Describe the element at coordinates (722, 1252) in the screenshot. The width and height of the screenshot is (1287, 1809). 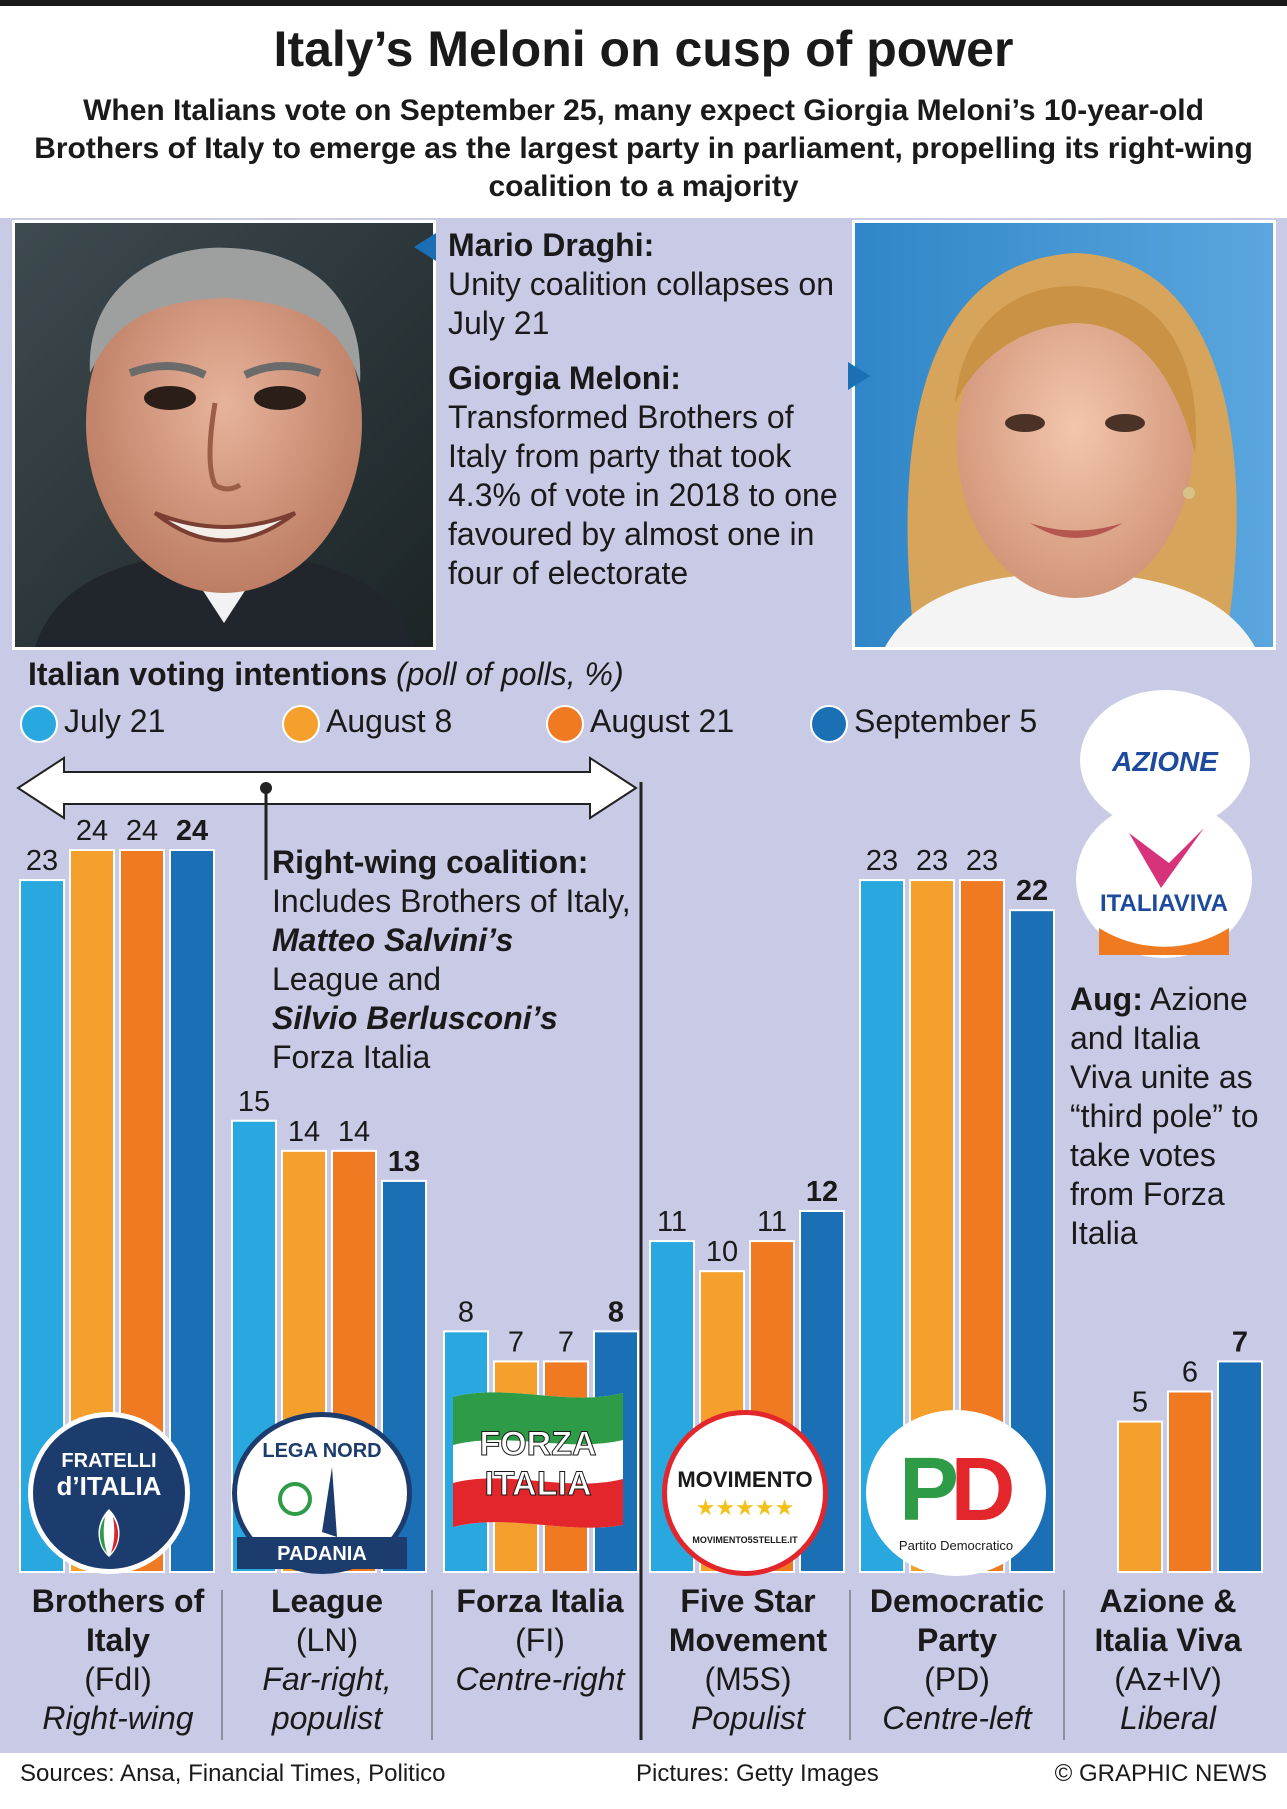
I see `bar-value-label: 10` at that location.